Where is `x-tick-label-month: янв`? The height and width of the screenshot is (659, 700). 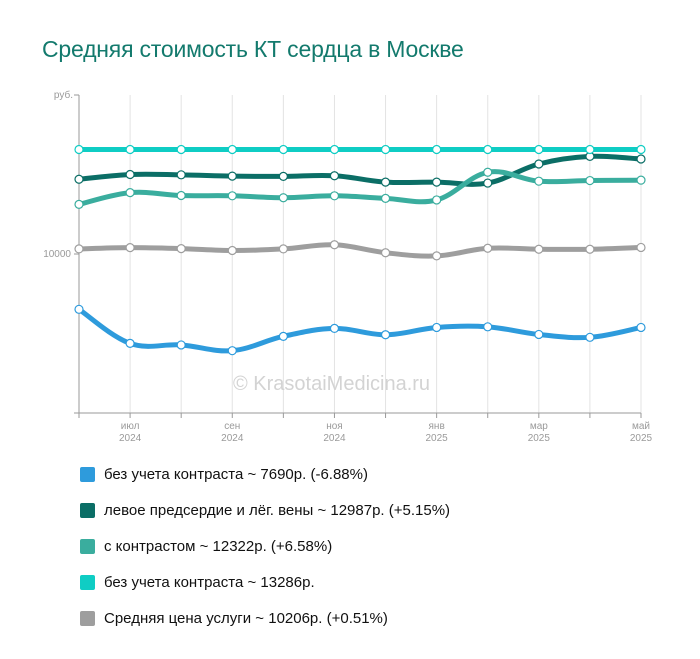 x-tick-label-month: янв is located at coordinates (437, 426).